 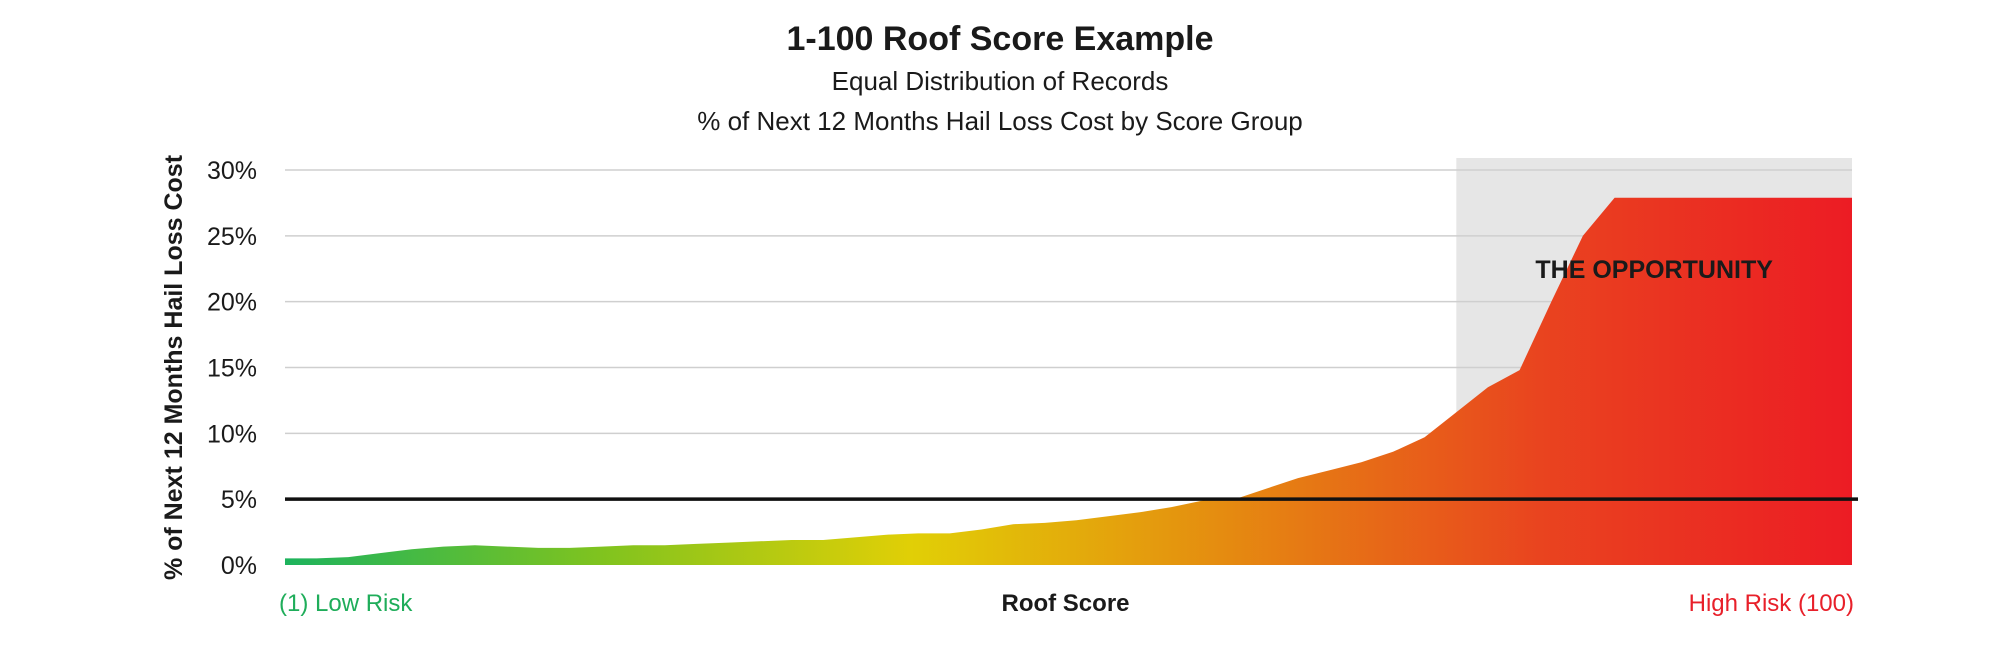 What do you see at coordinates (232, 171) in the screenshot?
I see `y-tick-label: 30%` at bounding box center [232, 171].